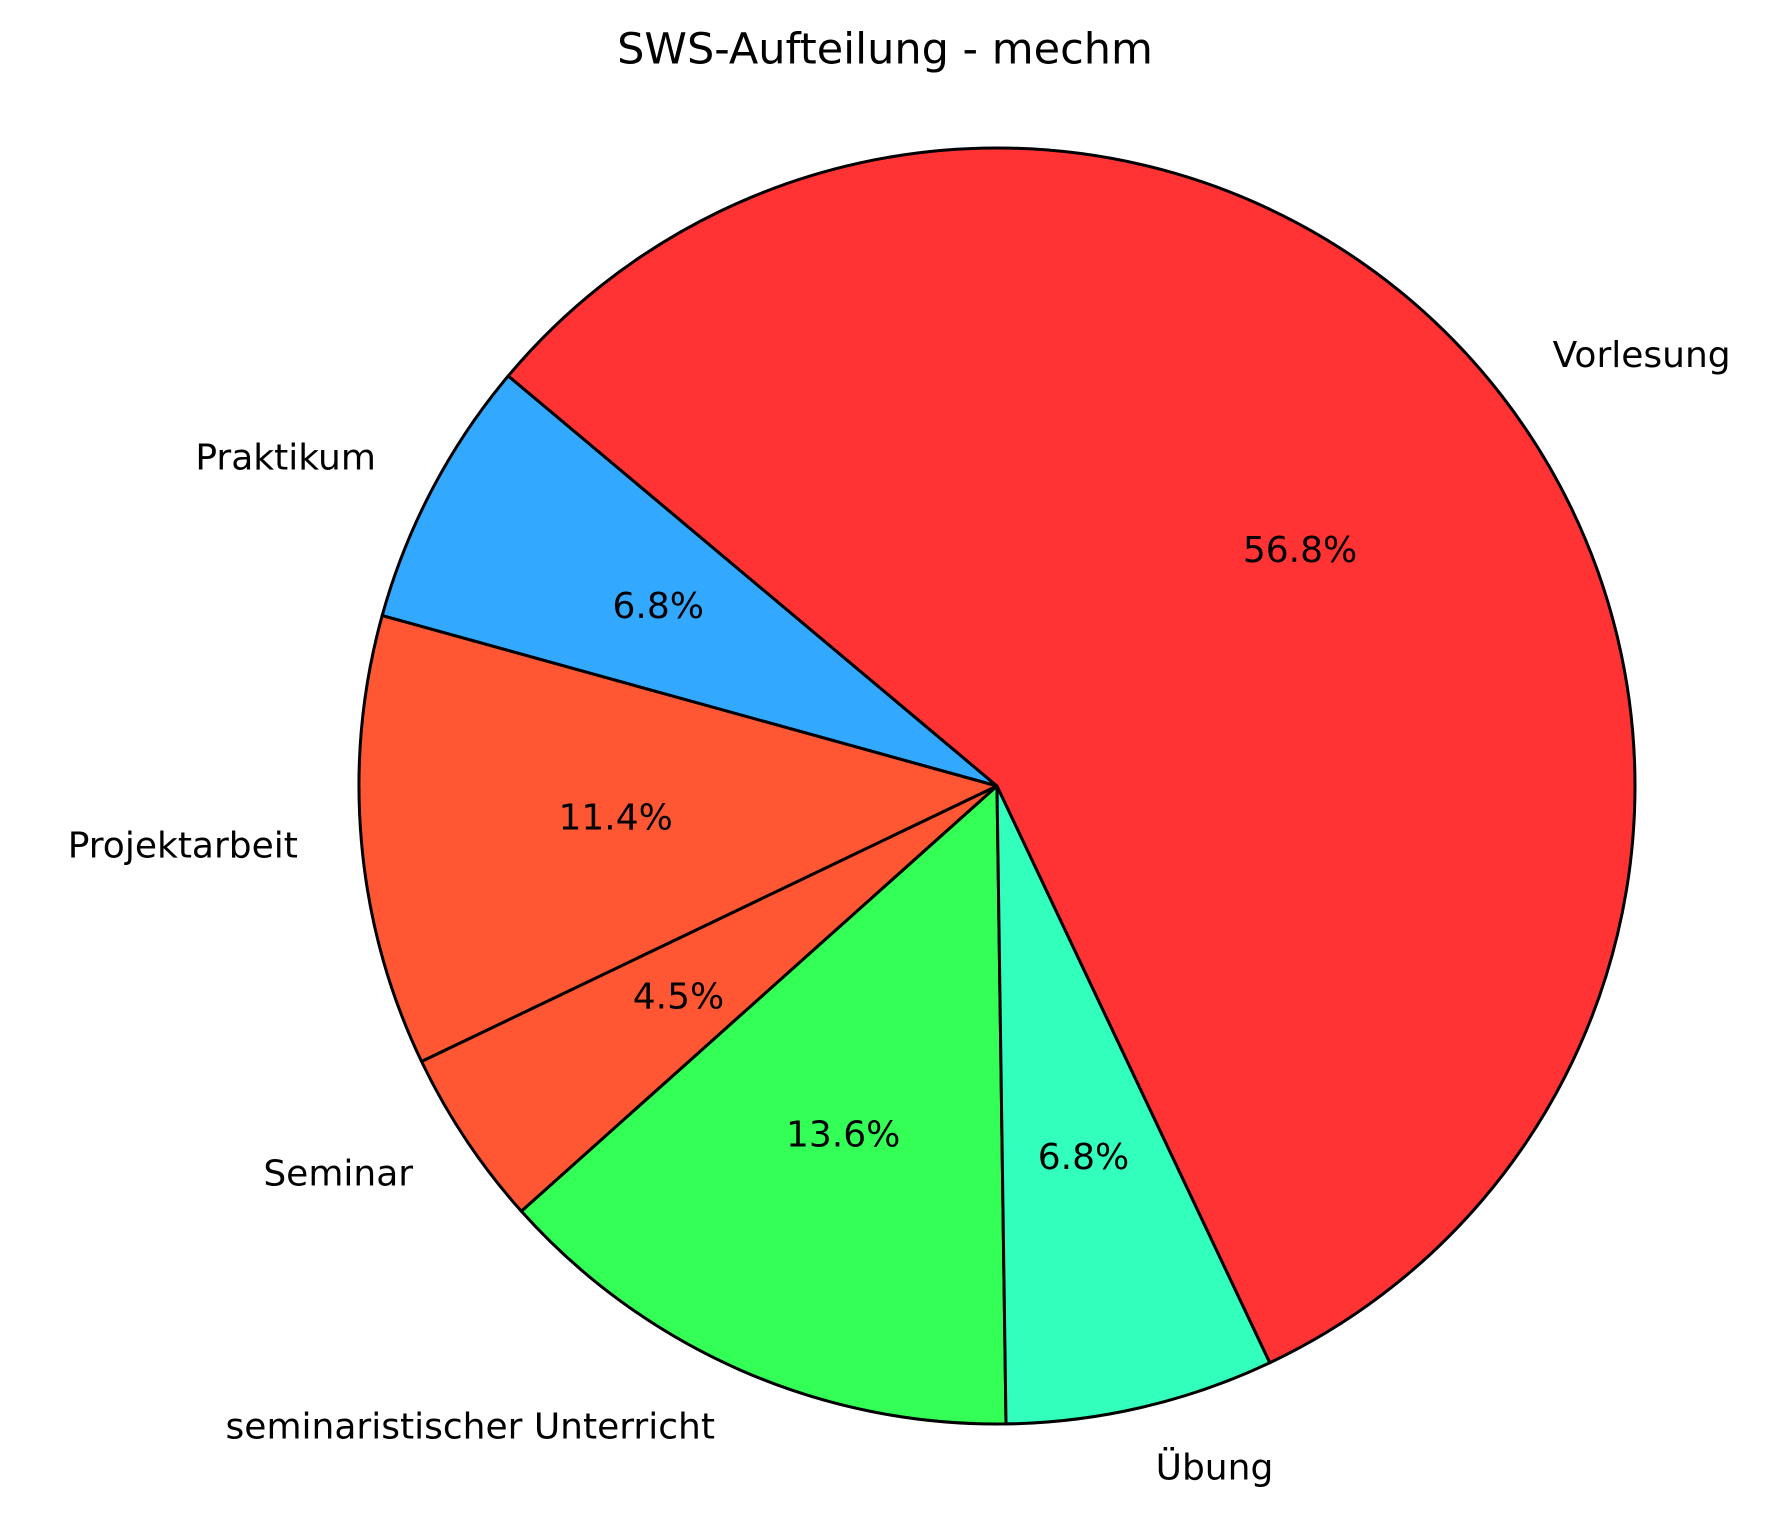  I want to click on slice-label: Seminar, so click(338, 1173).